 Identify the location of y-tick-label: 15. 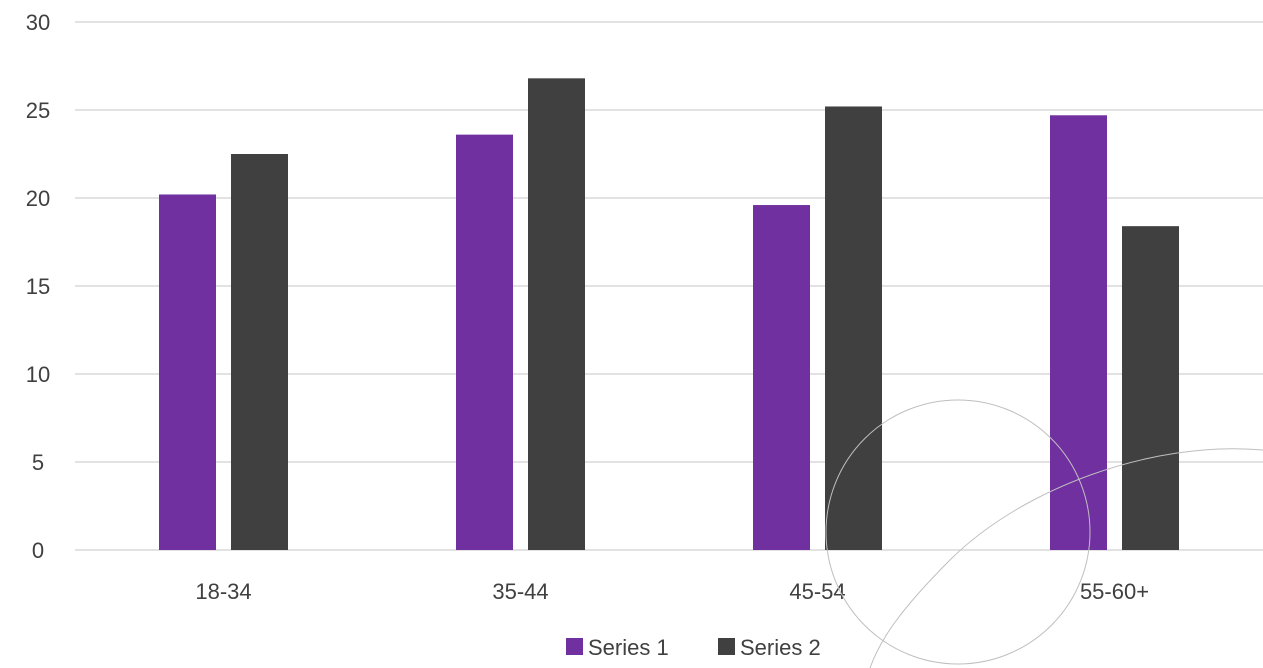
(38, 286).